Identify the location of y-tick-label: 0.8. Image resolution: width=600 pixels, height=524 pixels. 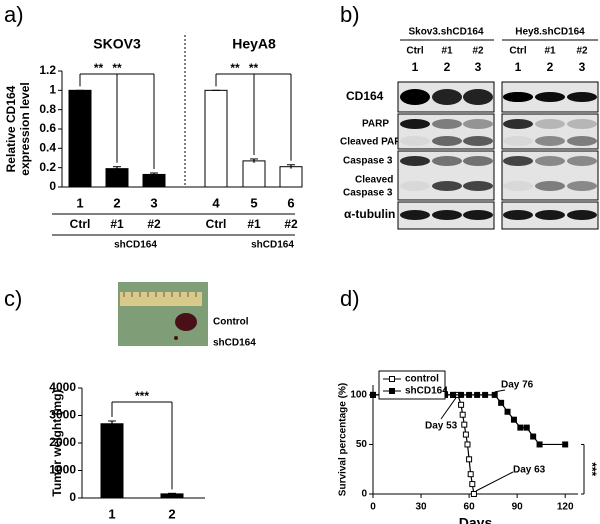
(47, 109).